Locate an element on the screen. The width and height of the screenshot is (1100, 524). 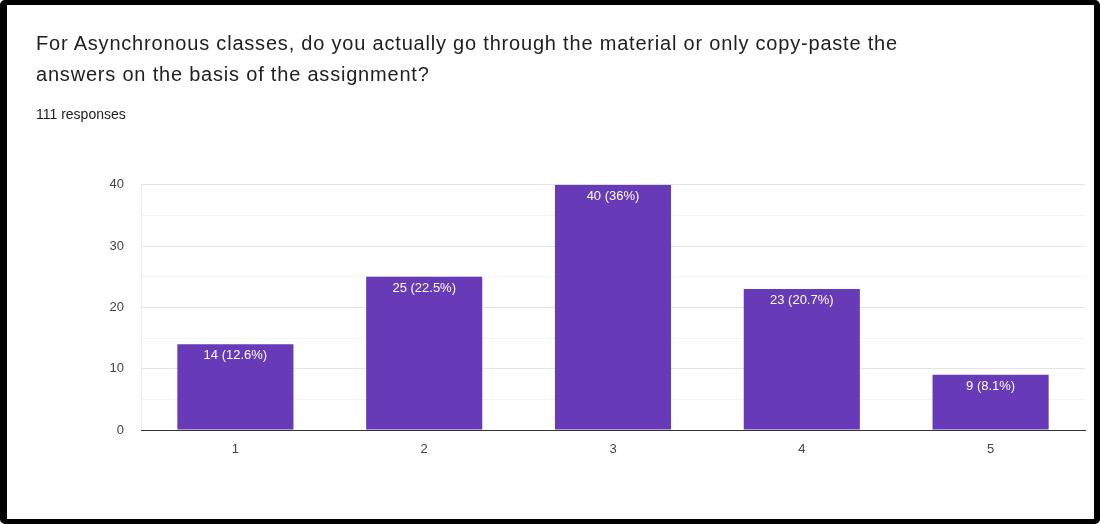
data-label: 14 (12.6%) is located at coordinates (235, 355).